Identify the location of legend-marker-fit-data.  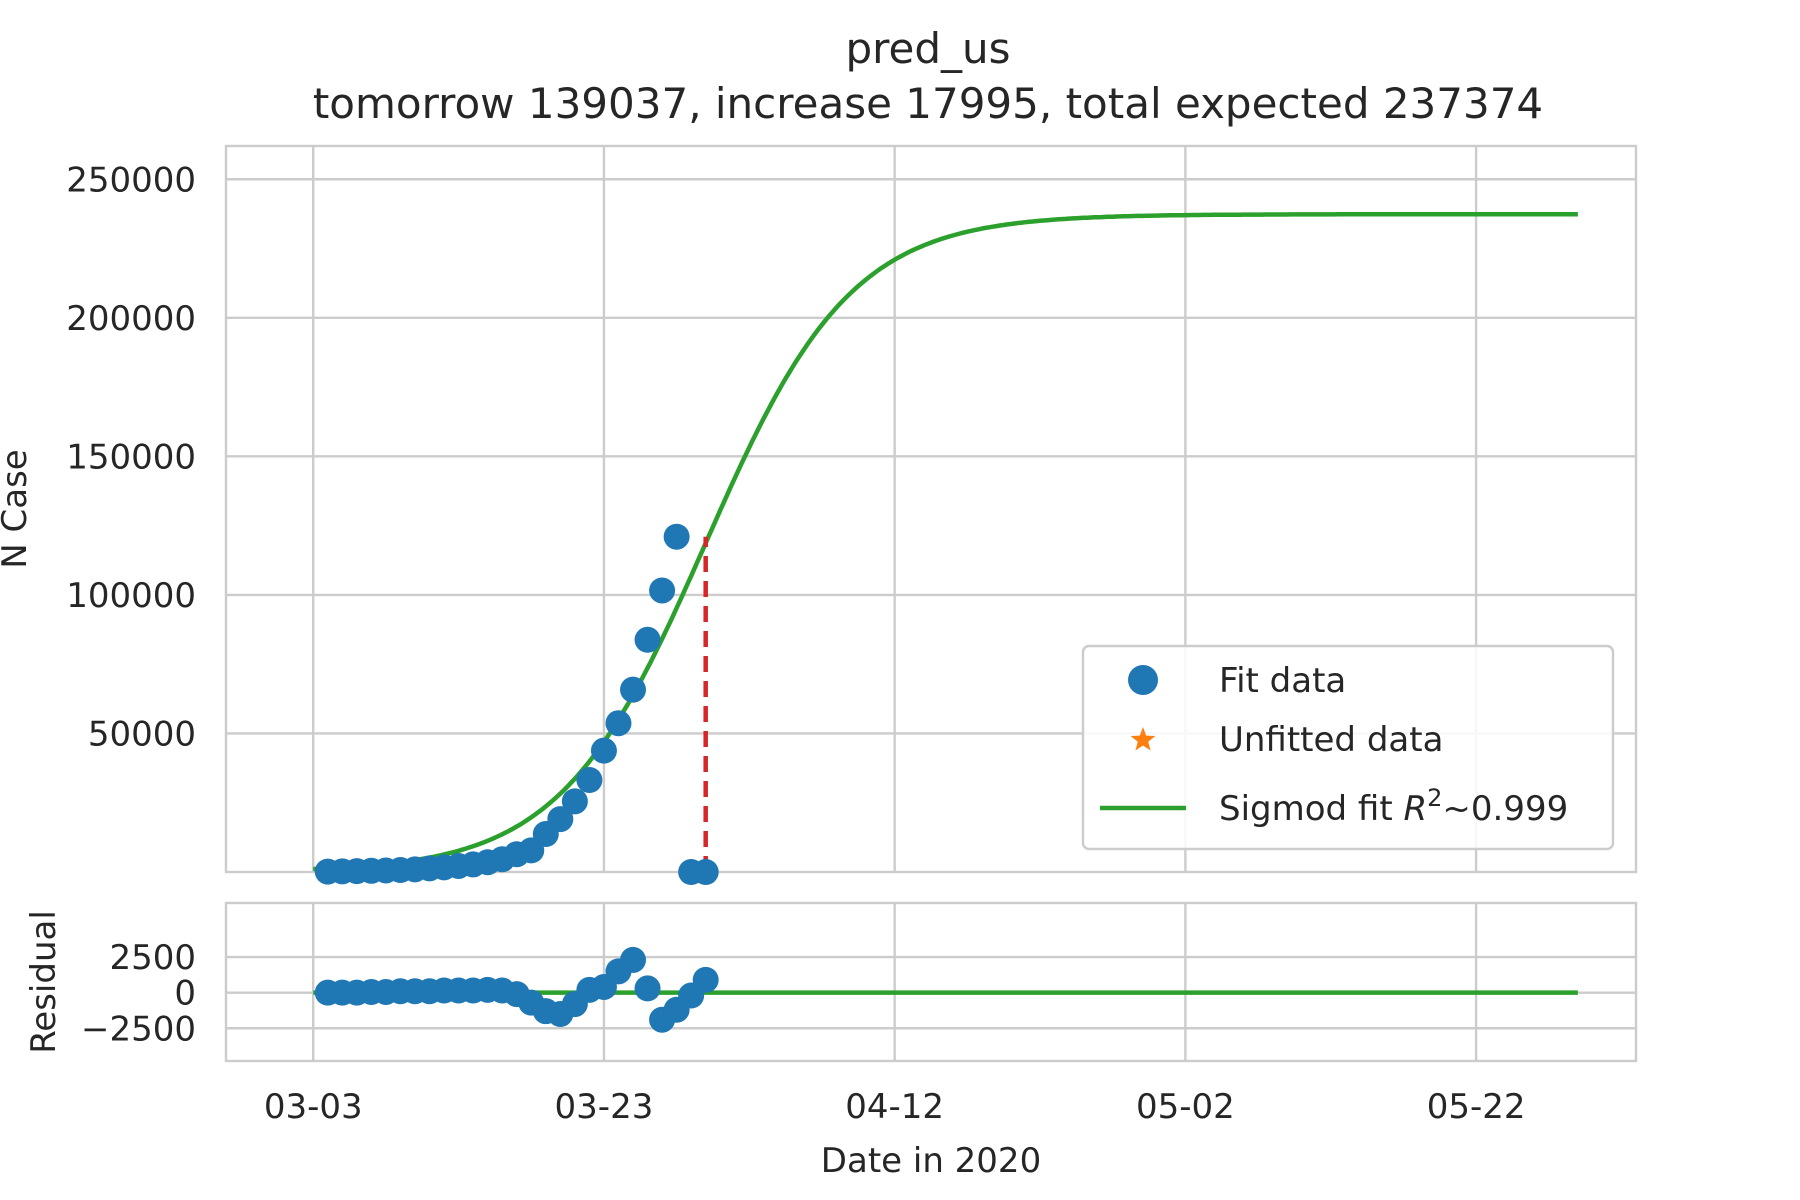
(1143, 680).